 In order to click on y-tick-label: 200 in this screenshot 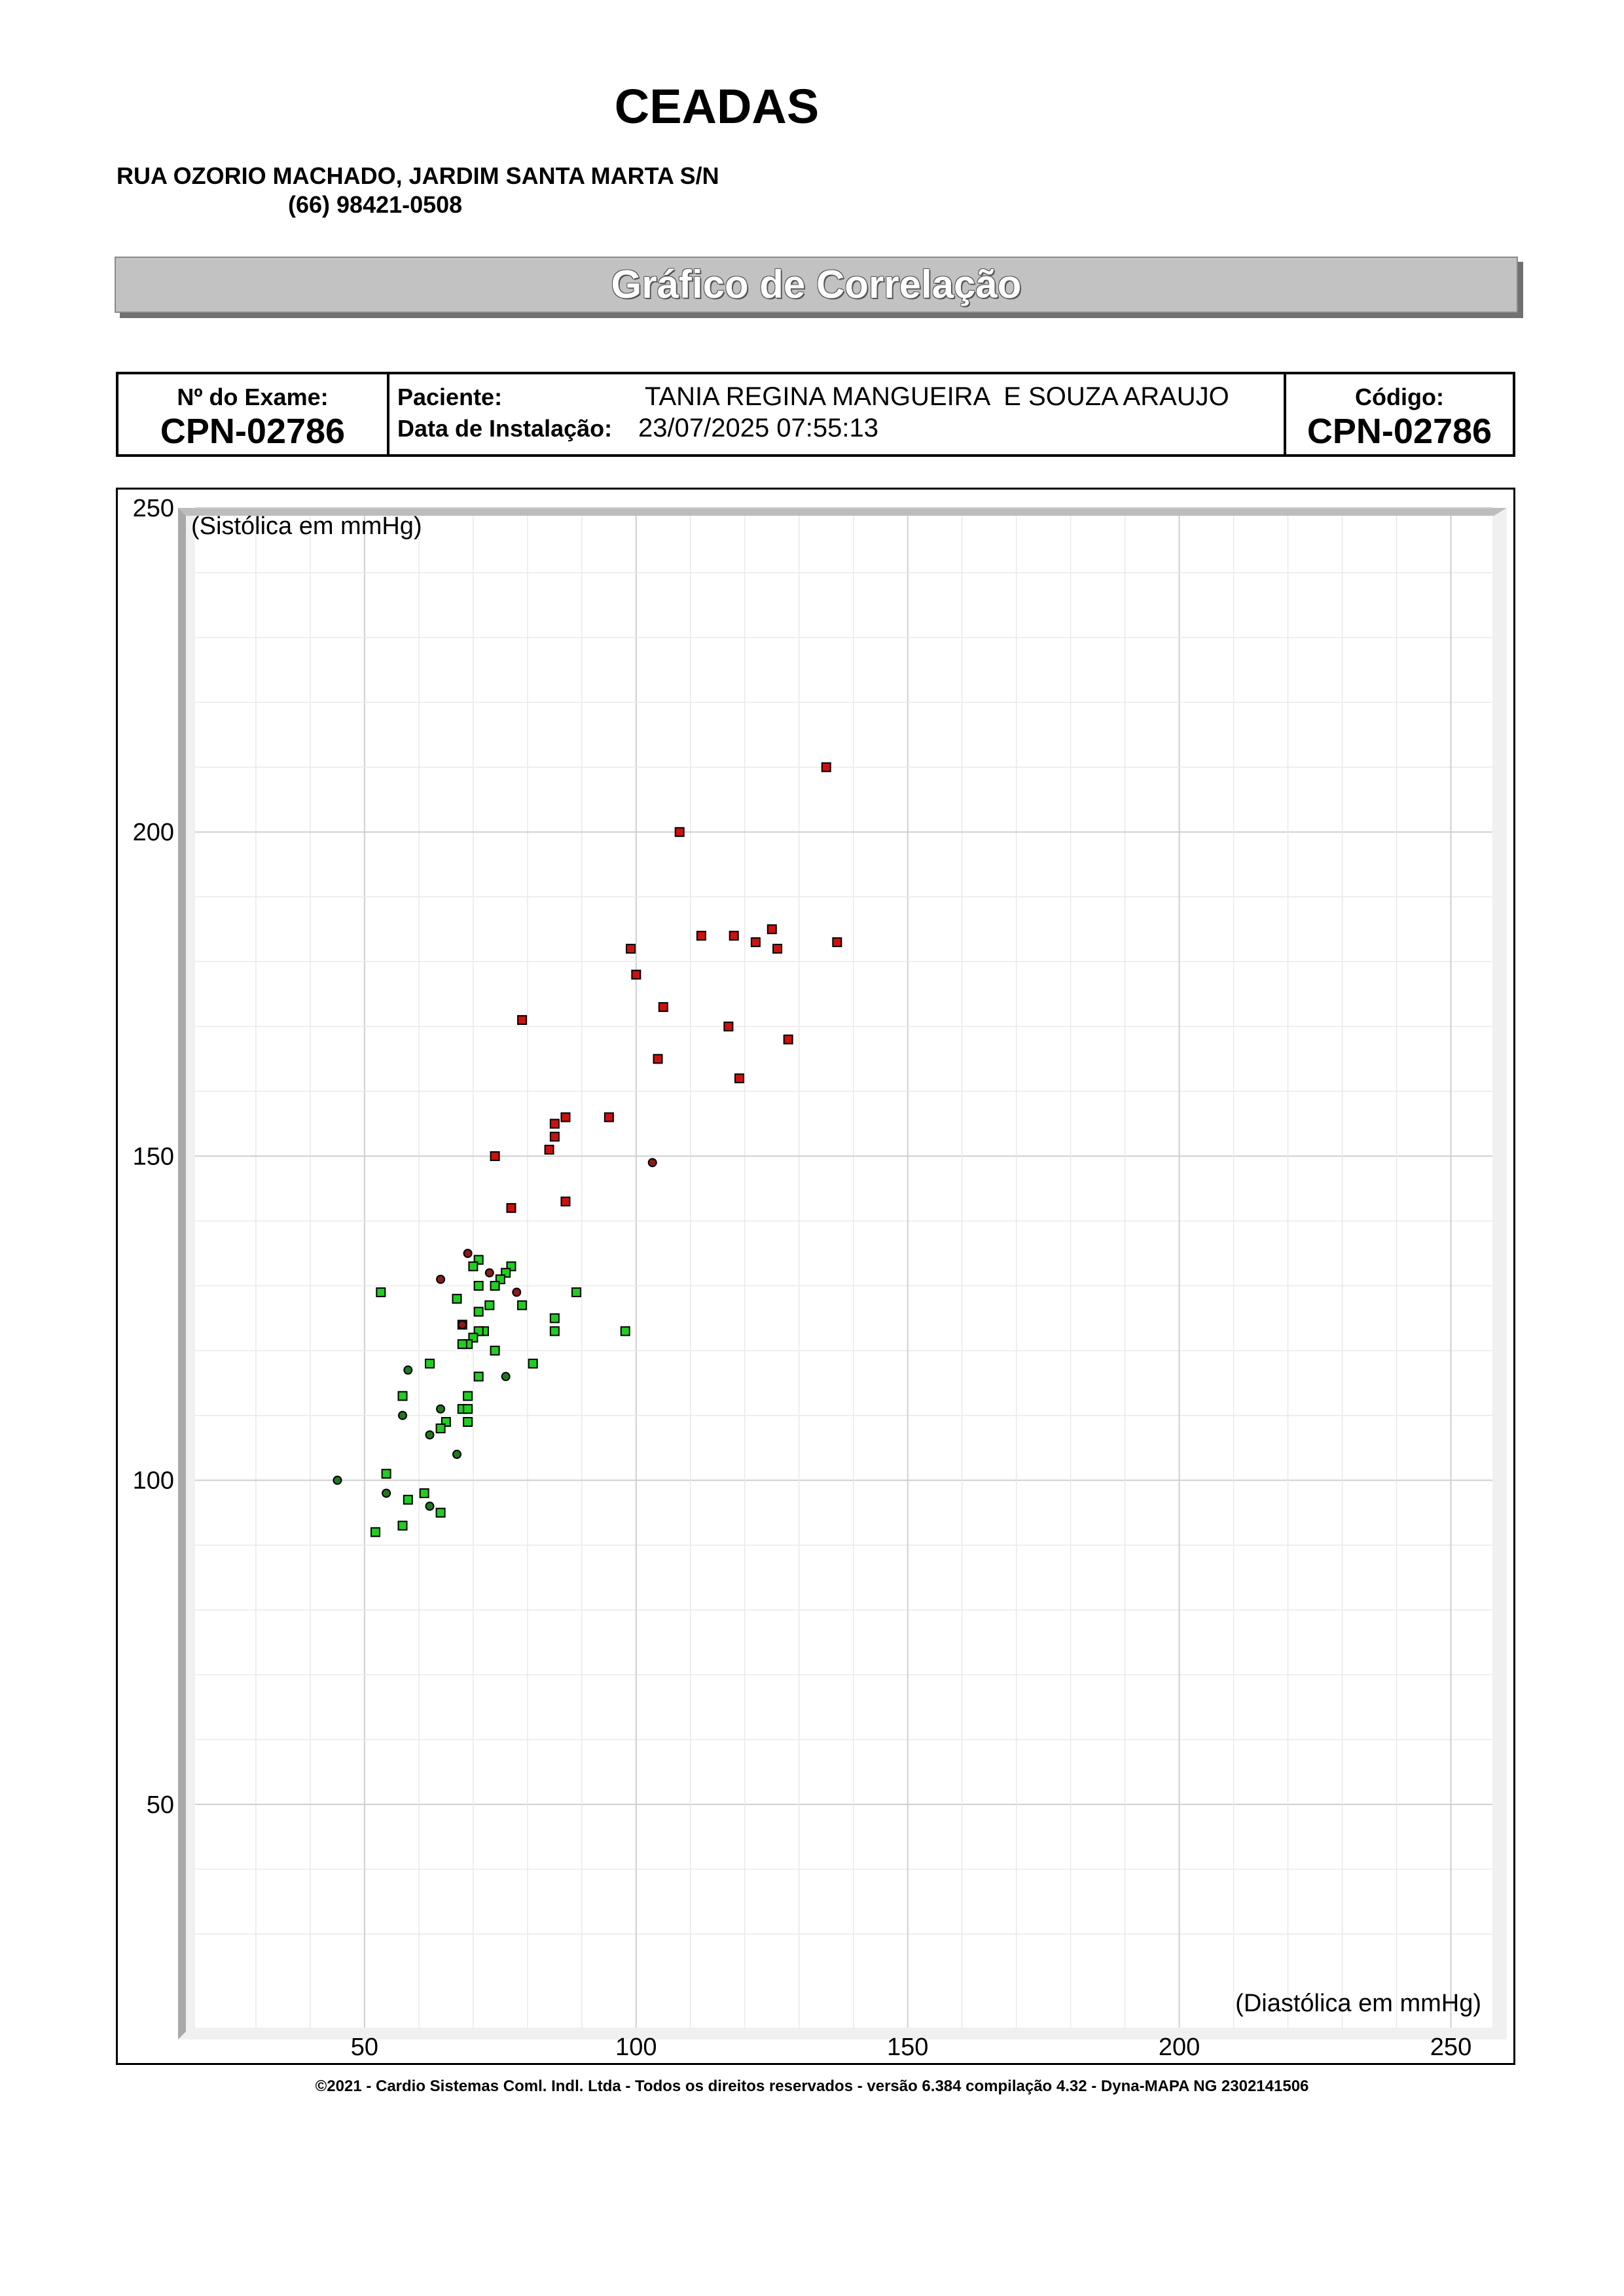, I will do `click(153, 832)`.